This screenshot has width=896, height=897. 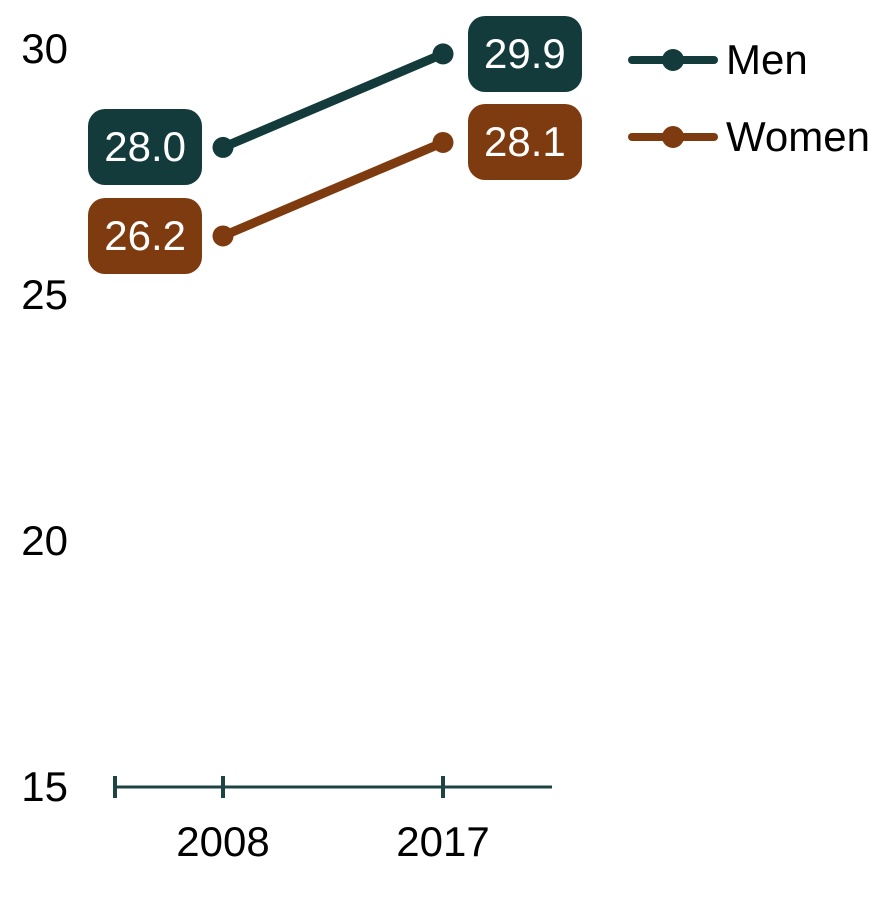 What do you see at coordinates (145, 235) in the screenshot?
I see `data-label-women-2008: 26.2` at bounding box center [145, 235].